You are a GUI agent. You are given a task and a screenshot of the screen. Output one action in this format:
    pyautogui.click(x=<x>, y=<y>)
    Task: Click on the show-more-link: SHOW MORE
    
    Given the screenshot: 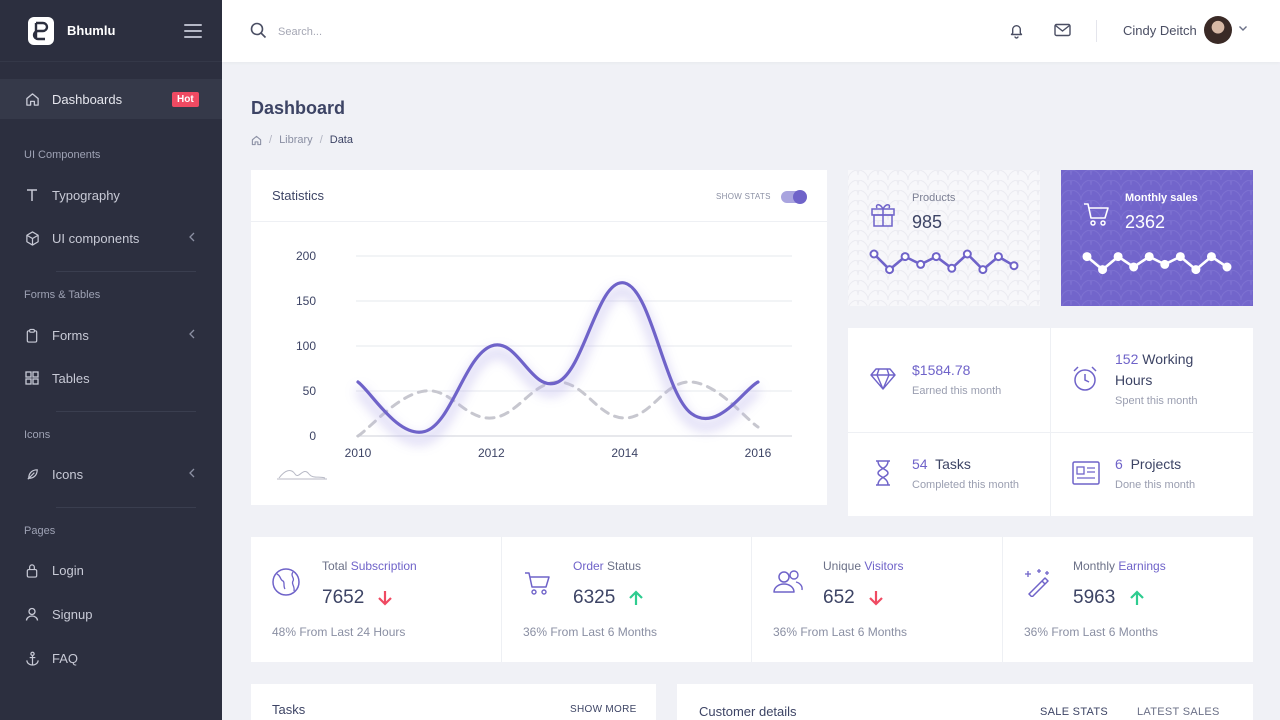 What is the action you would take?
    pyautogui.click(x=603, y=709)
    